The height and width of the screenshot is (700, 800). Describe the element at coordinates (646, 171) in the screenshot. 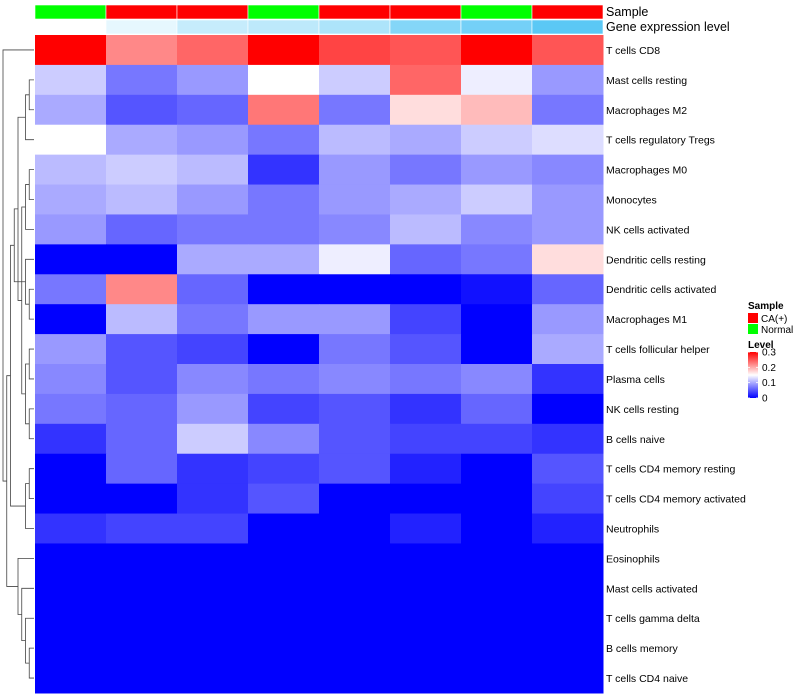

I see `row-label: Macrophages M0` at that location.